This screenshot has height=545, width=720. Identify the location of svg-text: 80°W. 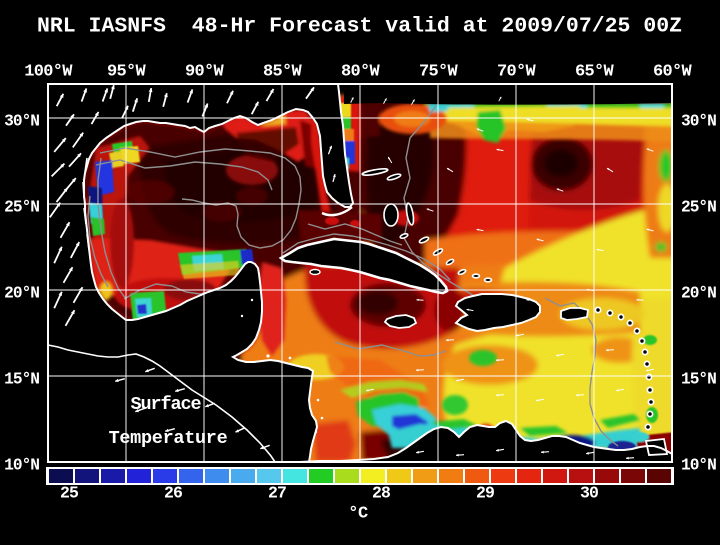
(361, 72).